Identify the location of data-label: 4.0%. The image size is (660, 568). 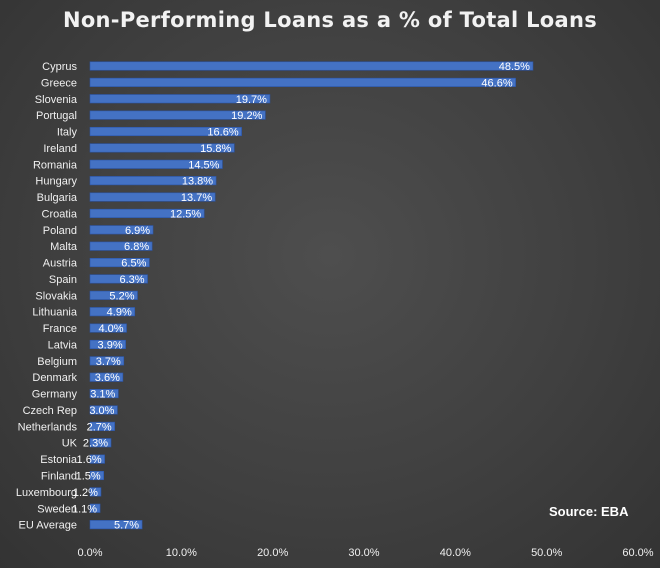
(110, 329).